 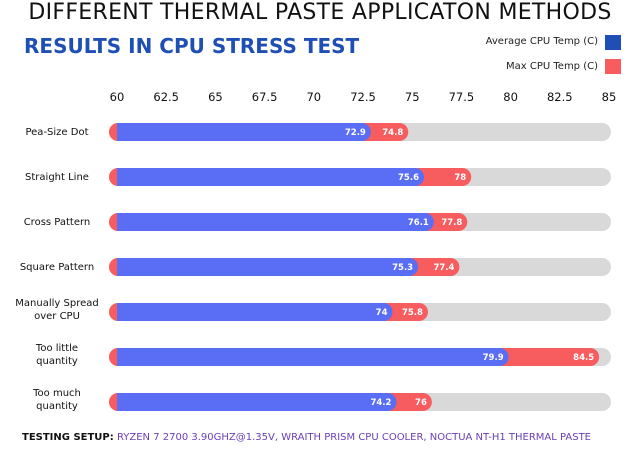 What do you see at coordinates (313, 97) in the screenshot?
I see `x-tick-label: 70` at bounding box center [313, 97].